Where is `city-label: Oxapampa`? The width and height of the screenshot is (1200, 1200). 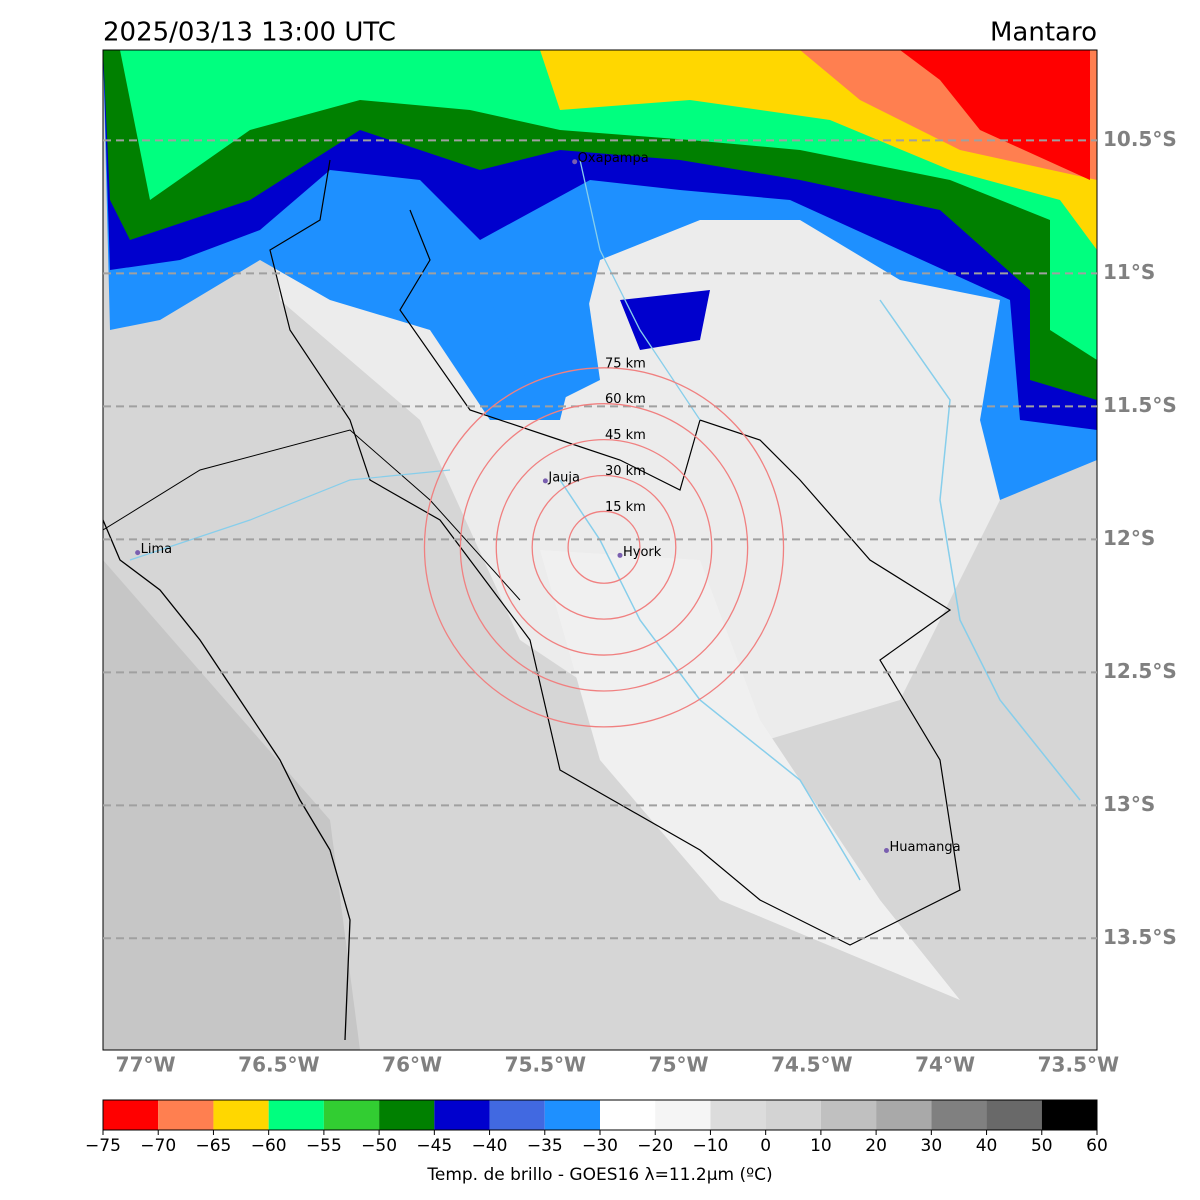
city-label: Oxapampa is located at coordinates (613, 158).